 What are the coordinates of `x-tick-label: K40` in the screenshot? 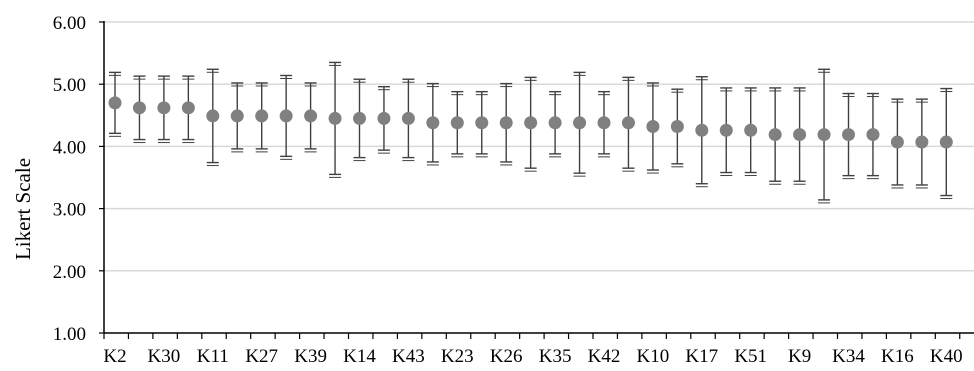 It's located at (946, 356).